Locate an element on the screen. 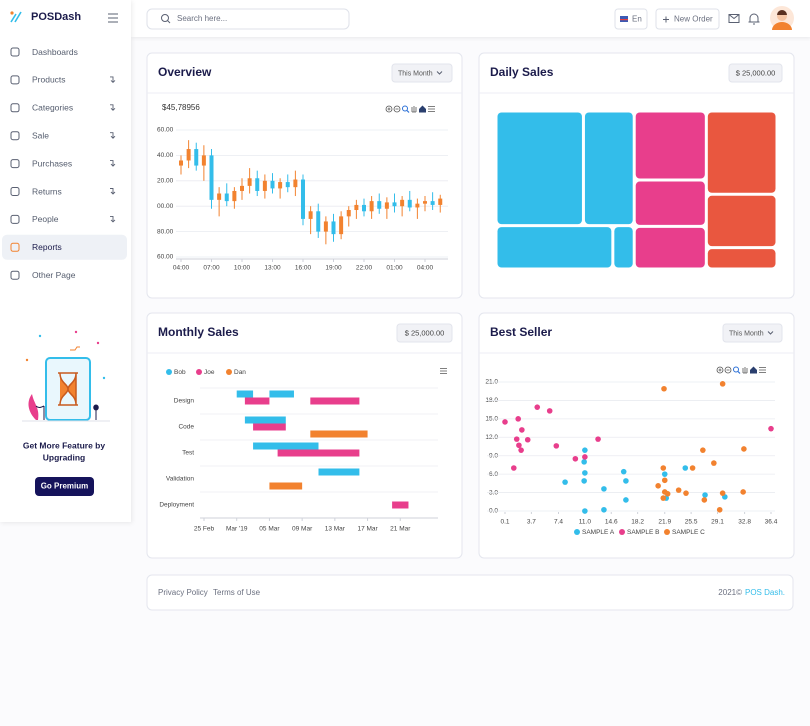  brand: POSDash is located at coordinates (56, 17).